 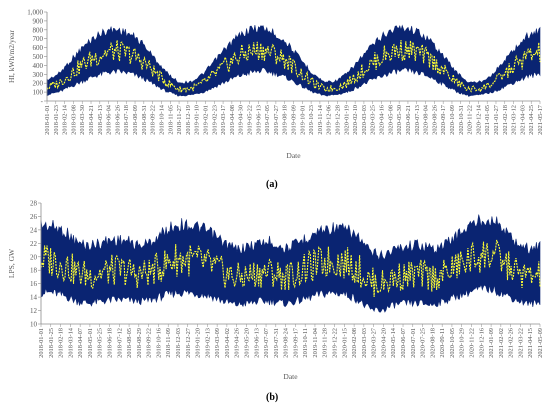 I want to click on x-tick-label-a: 2020-08-26, so click(x=434, y=120).